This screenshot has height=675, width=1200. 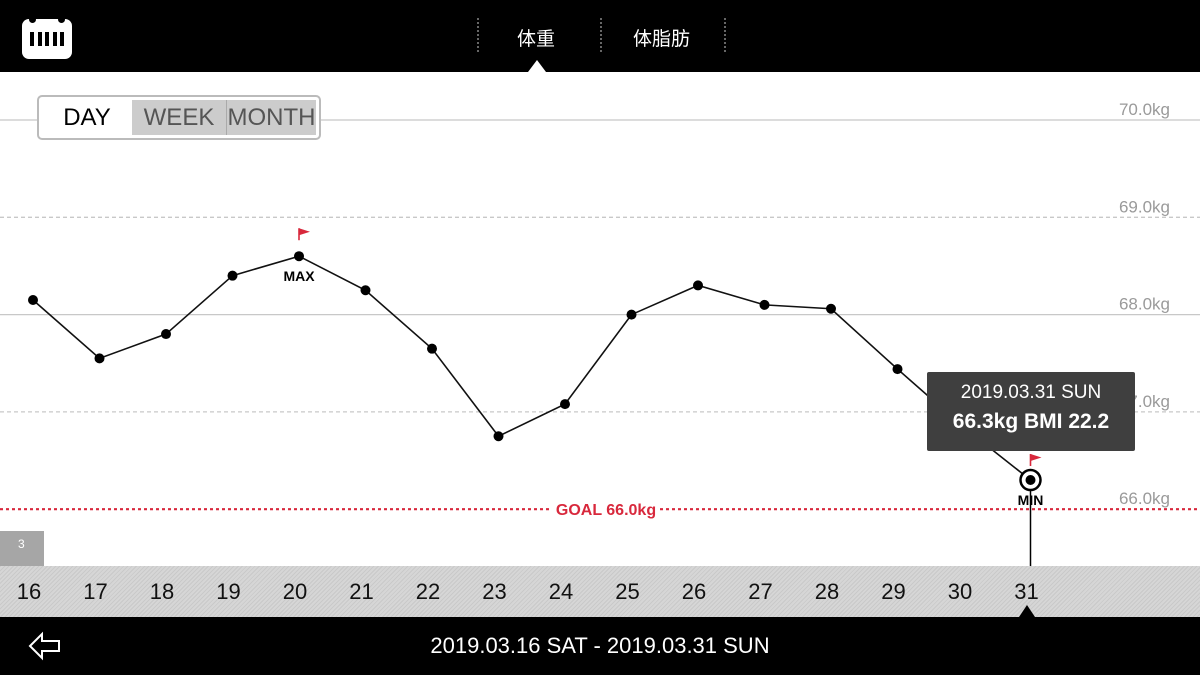 I want to click on tooltip-detail: 66.3kg BMI 22.2, so click(x=1031, y=421).